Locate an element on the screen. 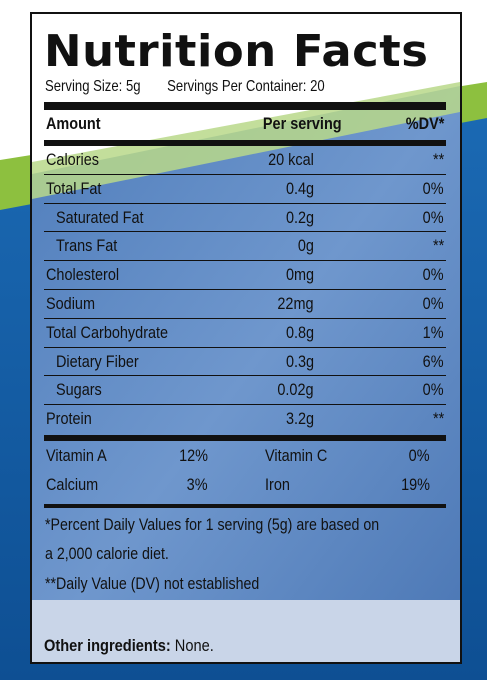 The image size is (487, 680). nutrient-name: Calories is located at coordinates (73, 159).